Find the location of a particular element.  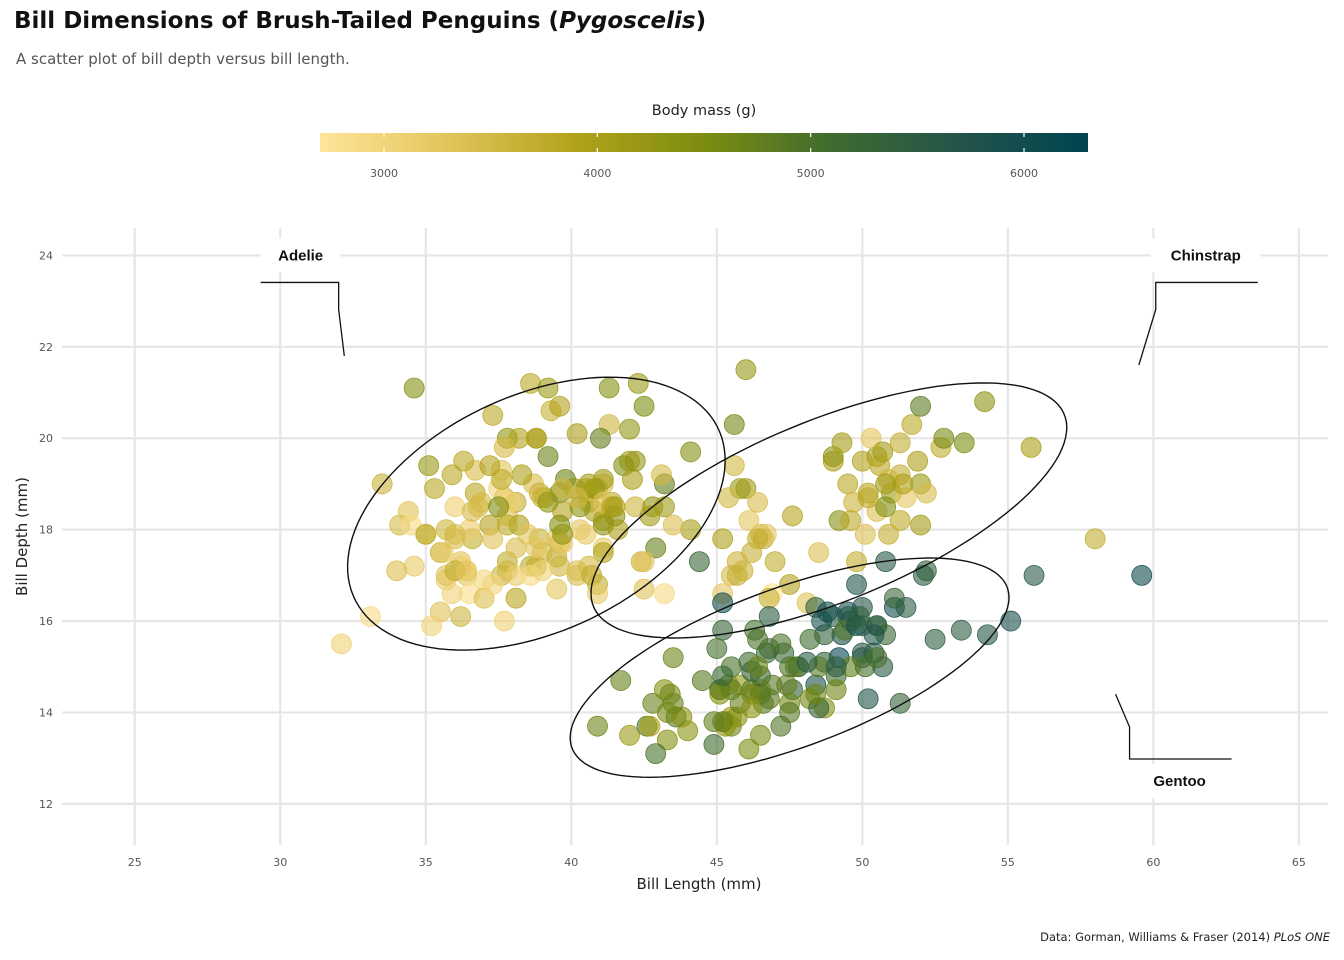

y-axis-title: Bill Depth (mm) is located at coordinates (22, 536).